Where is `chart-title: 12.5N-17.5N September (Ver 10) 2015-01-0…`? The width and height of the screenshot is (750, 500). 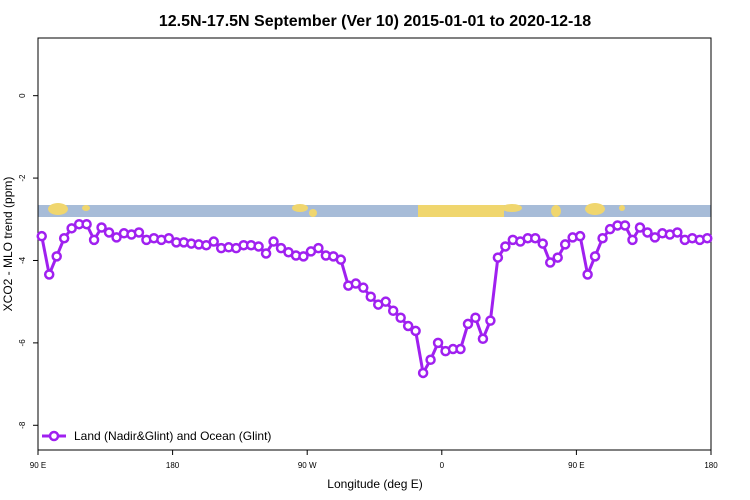 chart-title: 12.5N-17.5N September (Ver 10) 2015-01-0… is located at coordinates (375, 21).